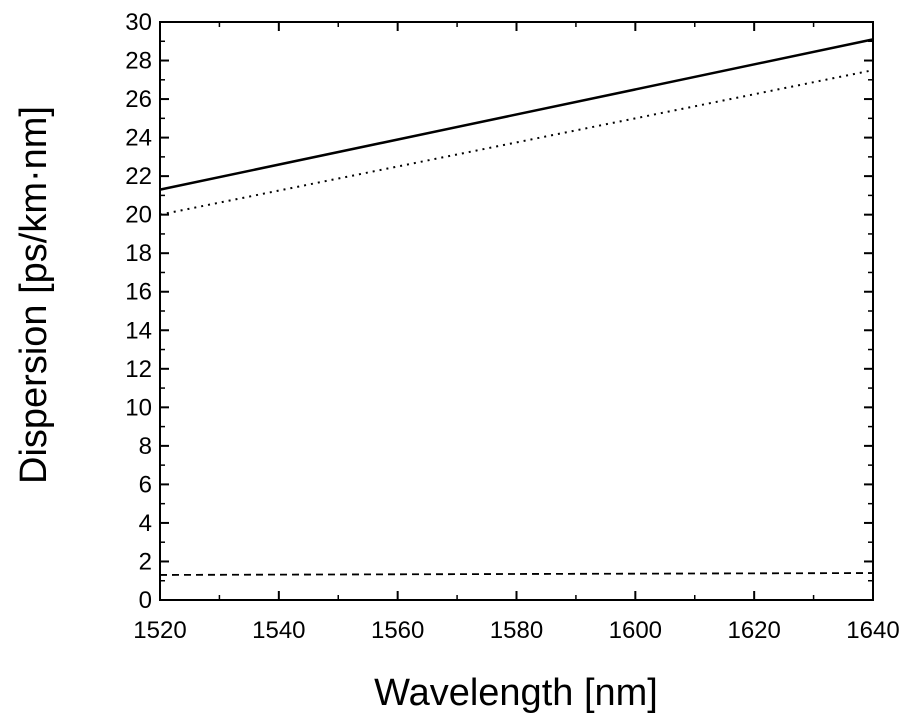 This screenshot has width=916, height=724. I want to click on y-tick-label: 10, so click(138, 407).